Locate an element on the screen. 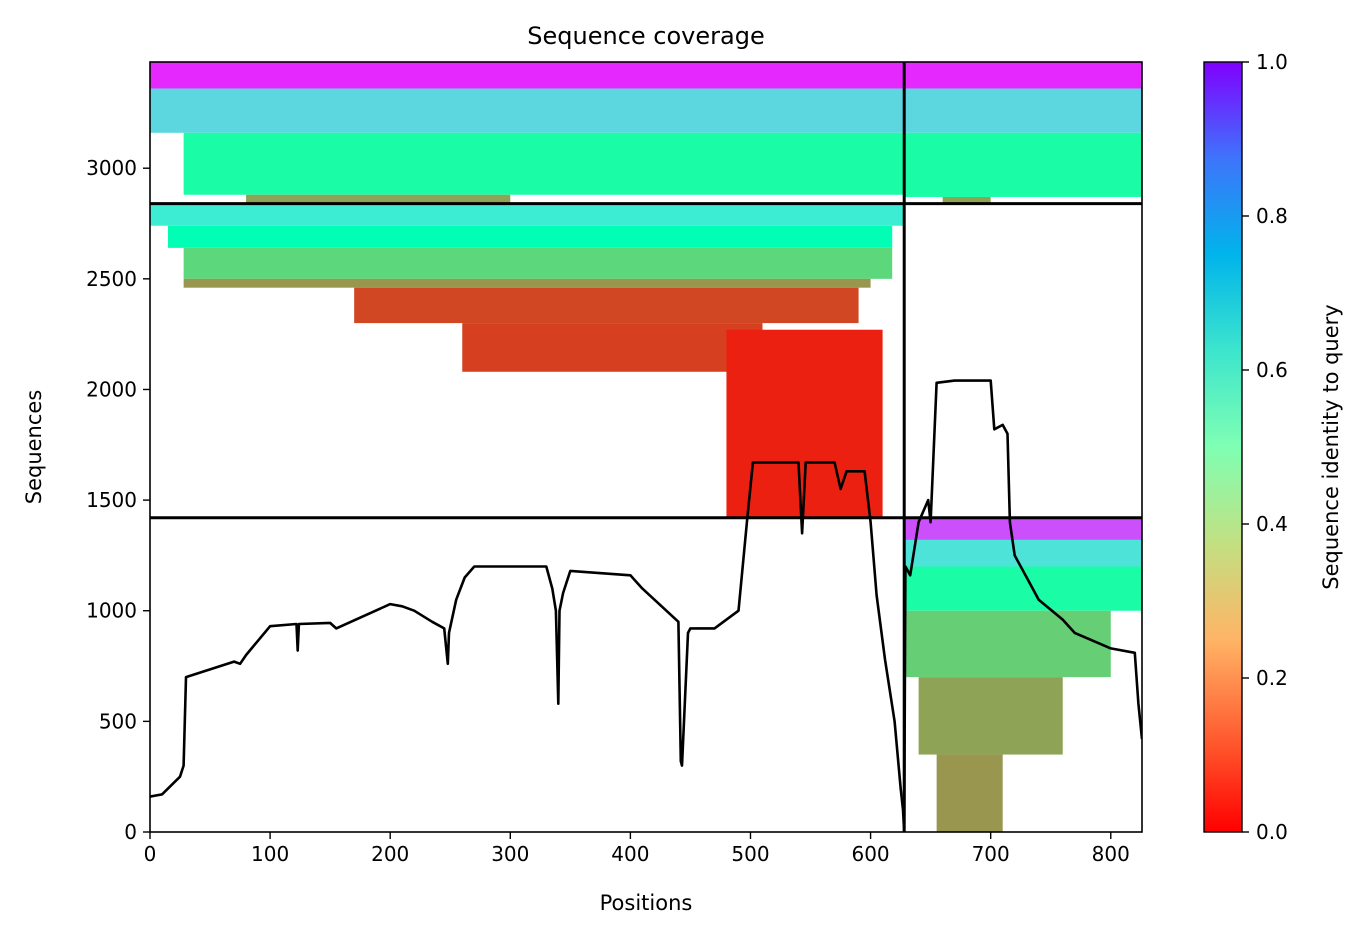 Image resolution: width=1364 pixels, height=943 pixels. y-tick-label: 2000 is located at coordinates (111, 389).